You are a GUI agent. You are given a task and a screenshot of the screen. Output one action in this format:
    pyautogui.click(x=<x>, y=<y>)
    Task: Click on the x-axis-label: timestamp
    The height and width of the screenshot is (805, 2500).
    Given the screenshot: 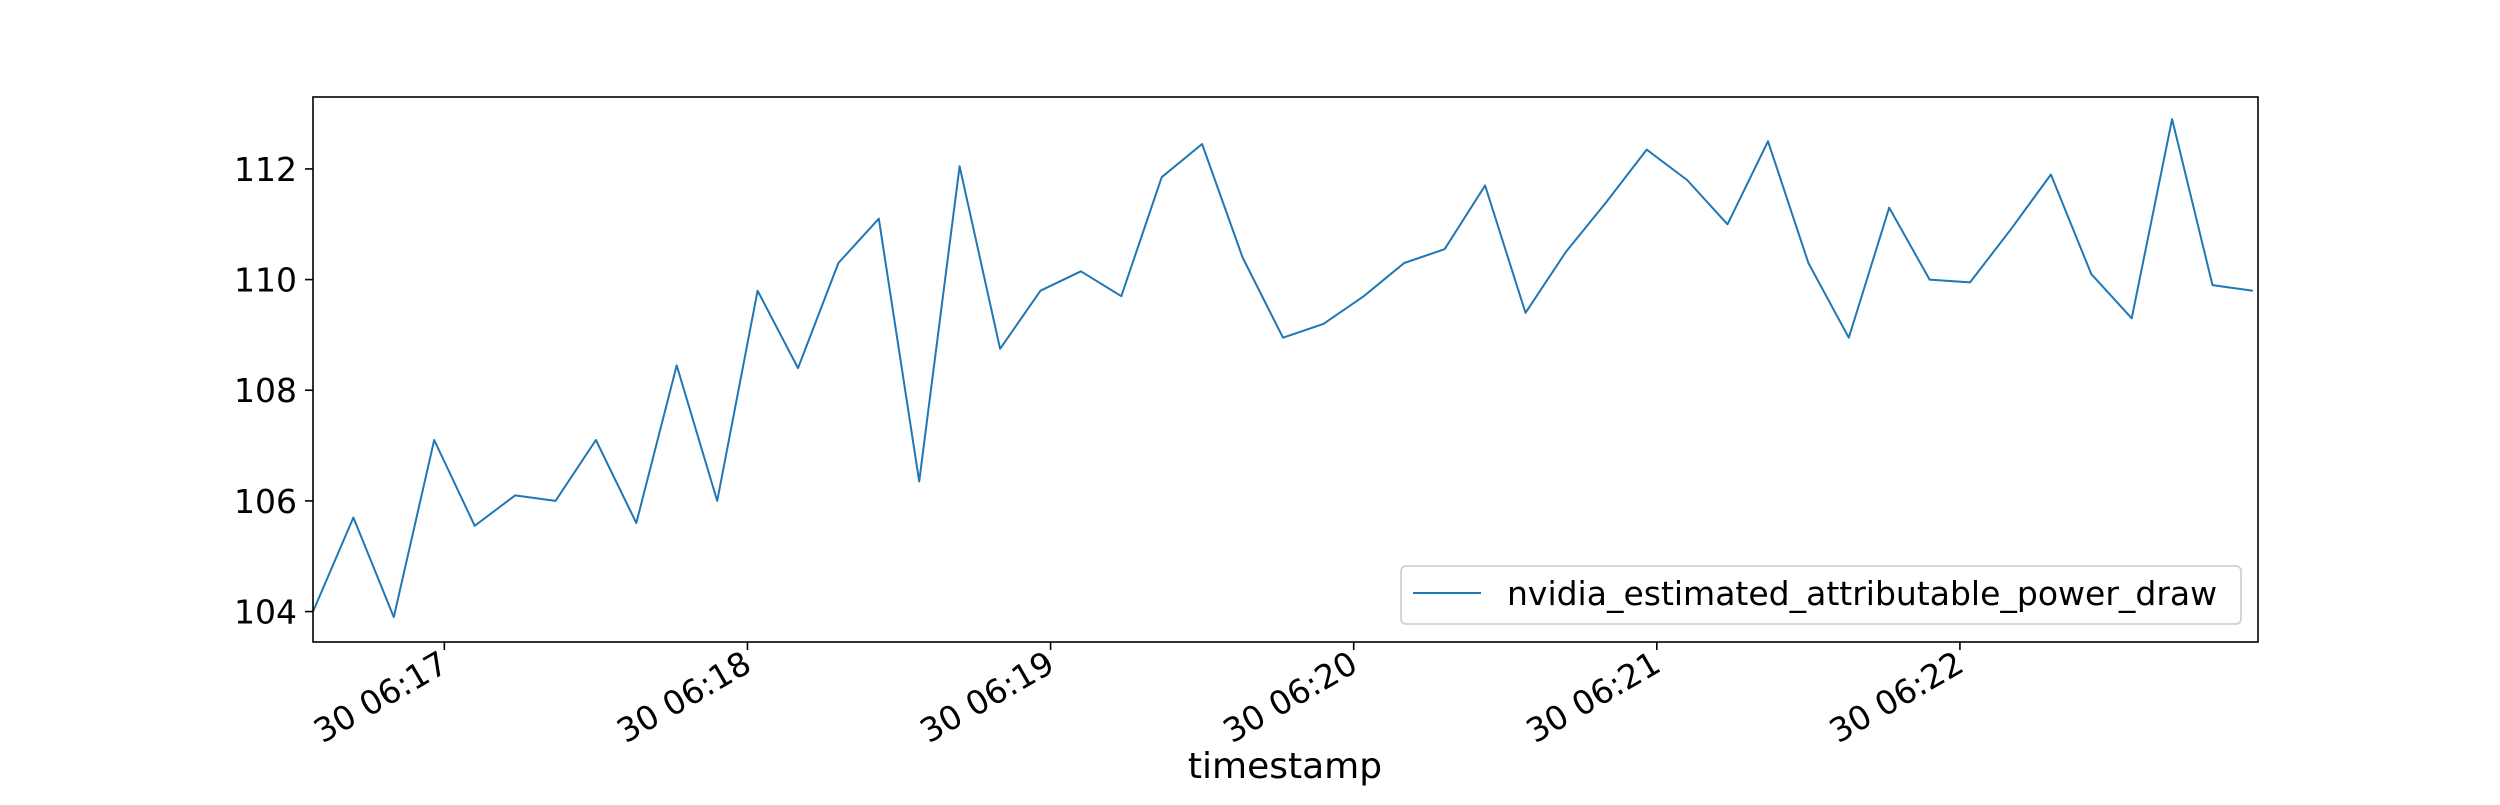 What is the action you would take?
    pyautogui.click(x=1285, y=766)
    